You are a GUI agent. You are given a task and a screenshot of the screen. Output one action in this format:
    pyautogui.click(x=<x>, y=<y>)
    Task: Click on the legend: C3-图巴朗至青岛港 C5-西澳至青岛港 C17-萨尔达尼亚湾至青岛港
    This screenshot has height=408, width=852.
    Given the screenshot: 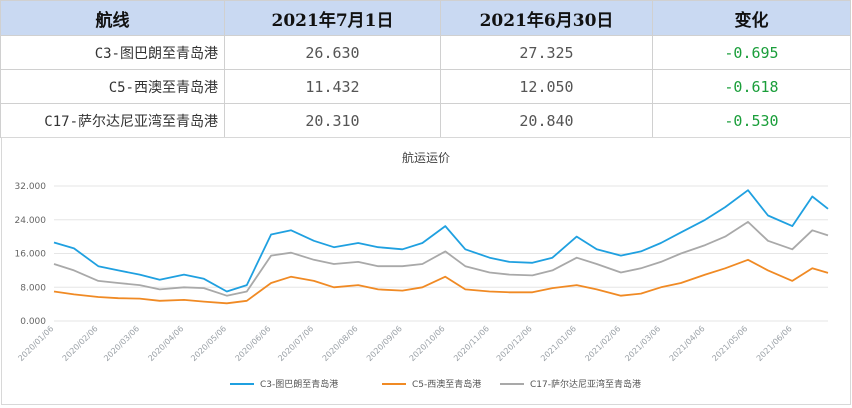 What is the action you would take?
    pyautogui.click(x=435, y=384)
    